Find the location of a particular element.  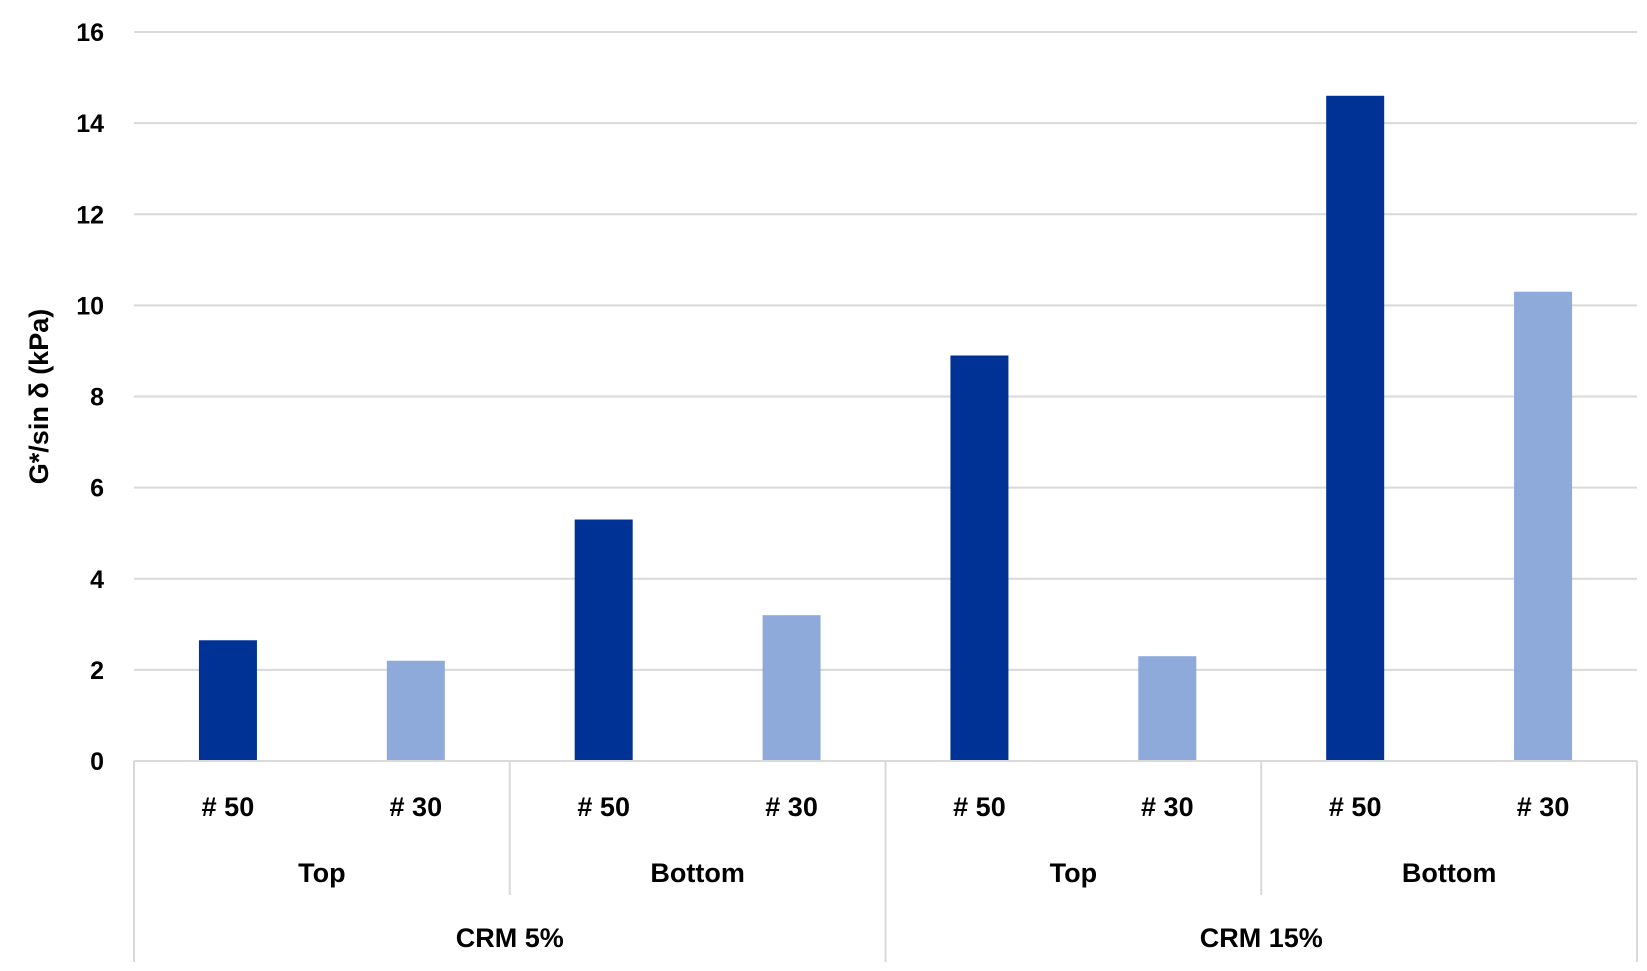

y-tick-label: 2 is located at coordinates (97, 671).